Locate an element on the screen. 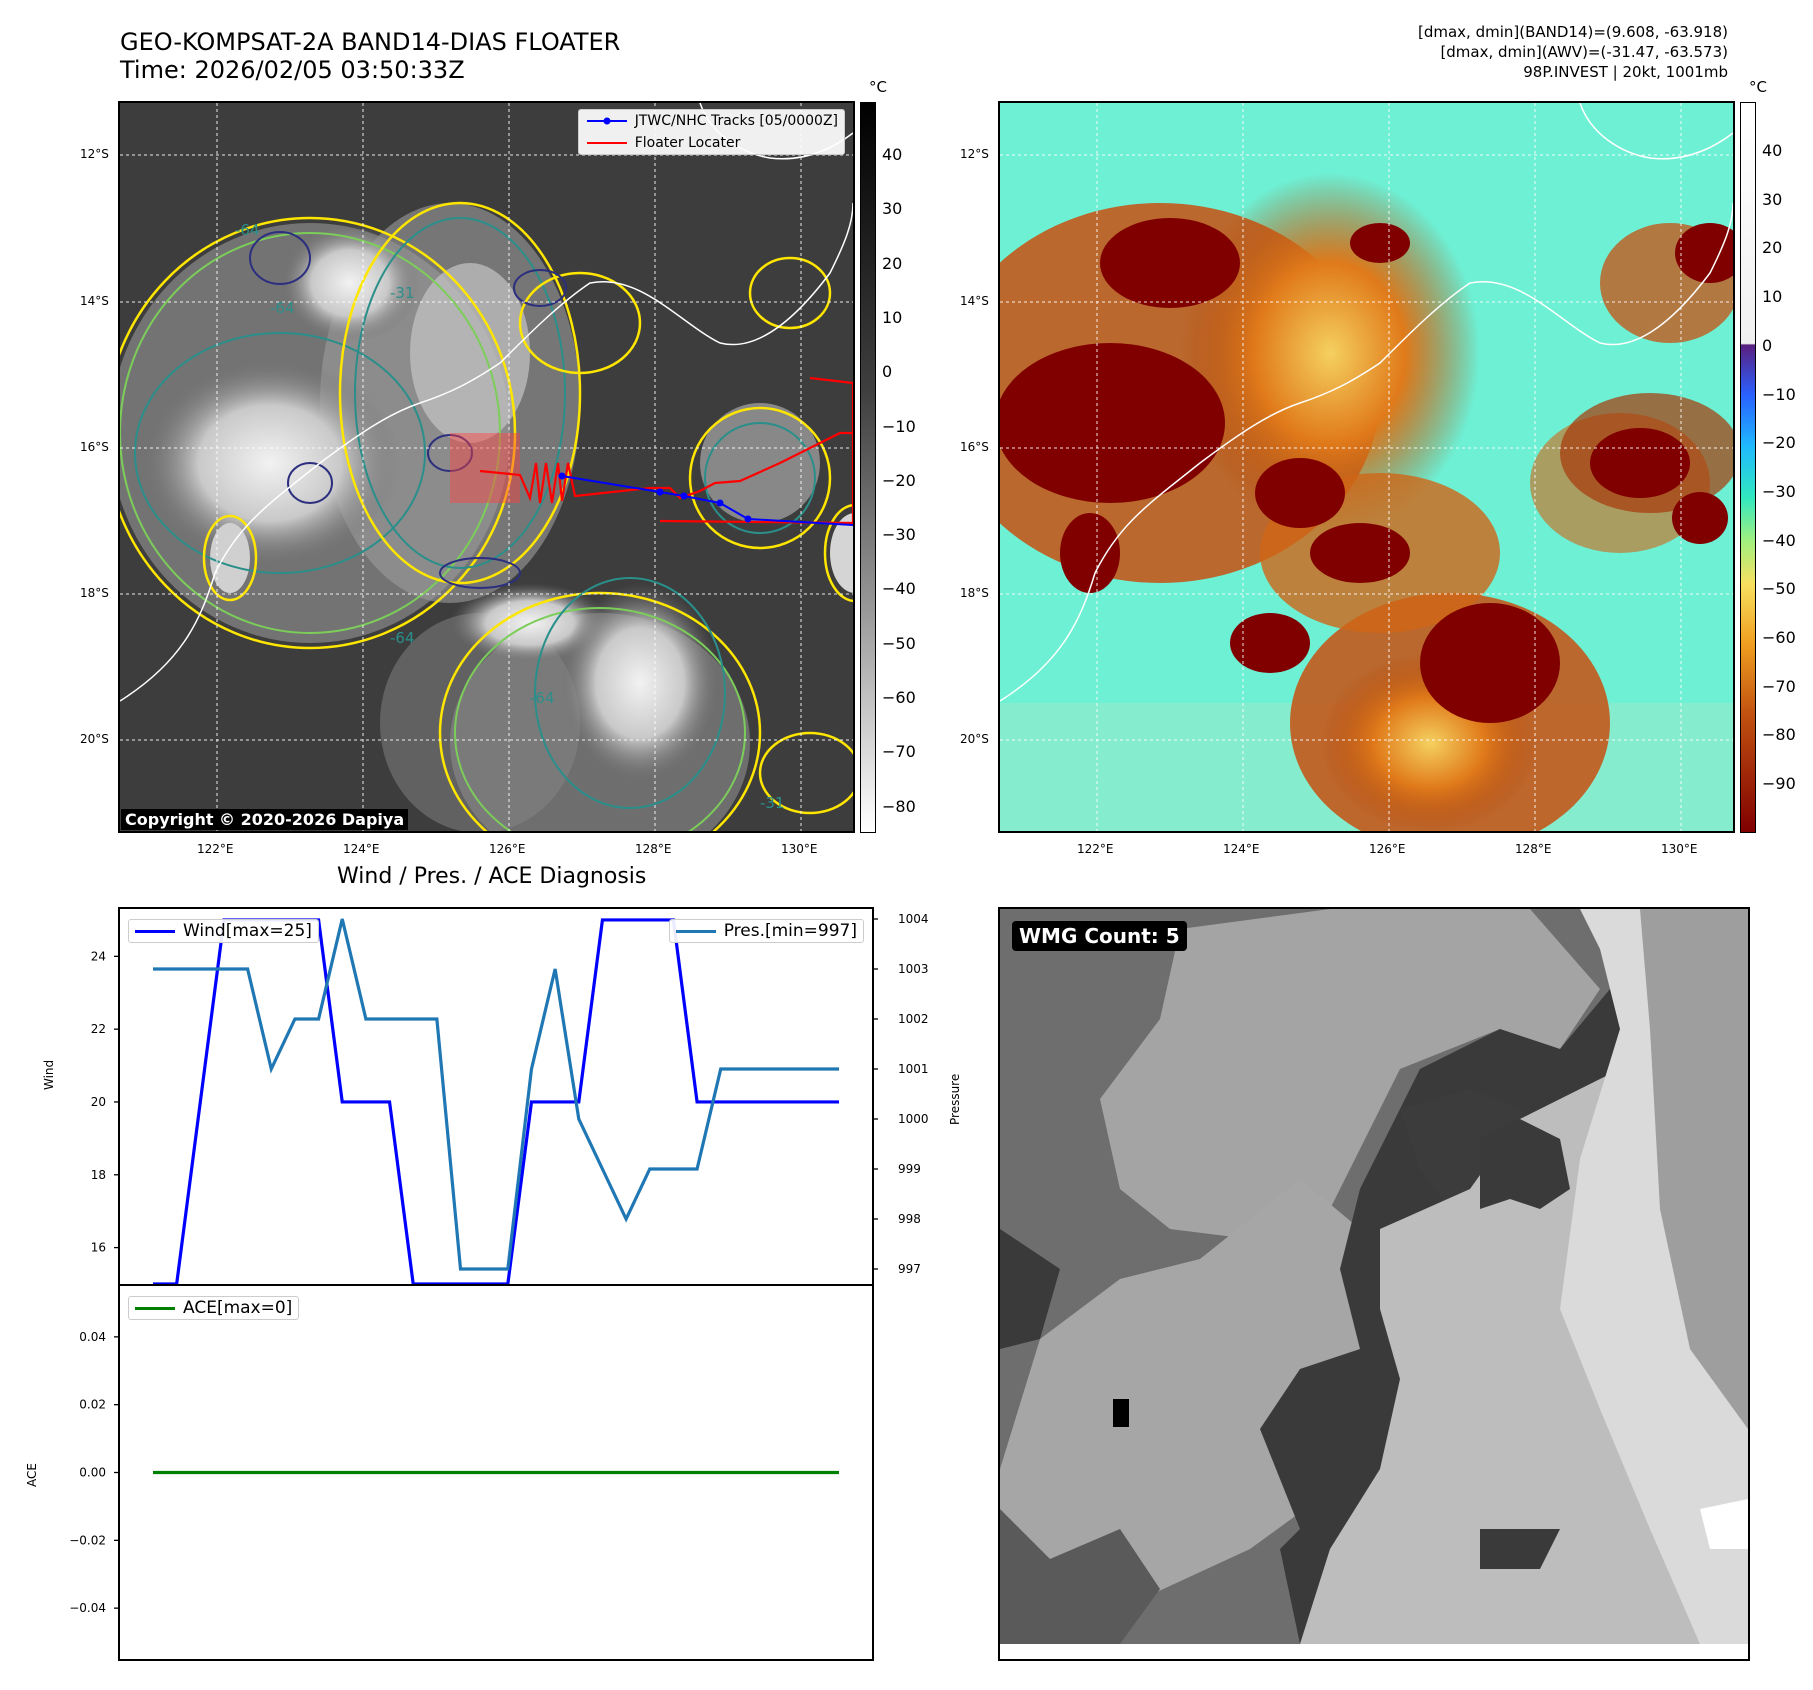 This screenshot has height=1690, width=1813. info-line-1: [dmax, dmin](BAND14)=(9.608, -63.918) is located at coordinates (1572, 32).